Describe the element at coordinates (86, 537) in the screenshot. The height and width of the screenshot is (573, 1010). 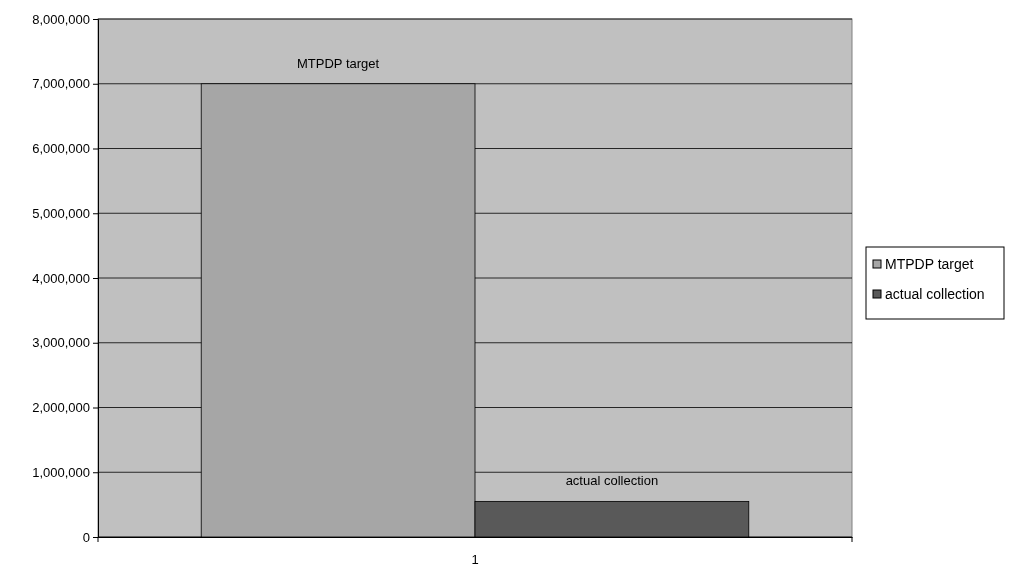
I see `y-tick-label: 0` at that location.